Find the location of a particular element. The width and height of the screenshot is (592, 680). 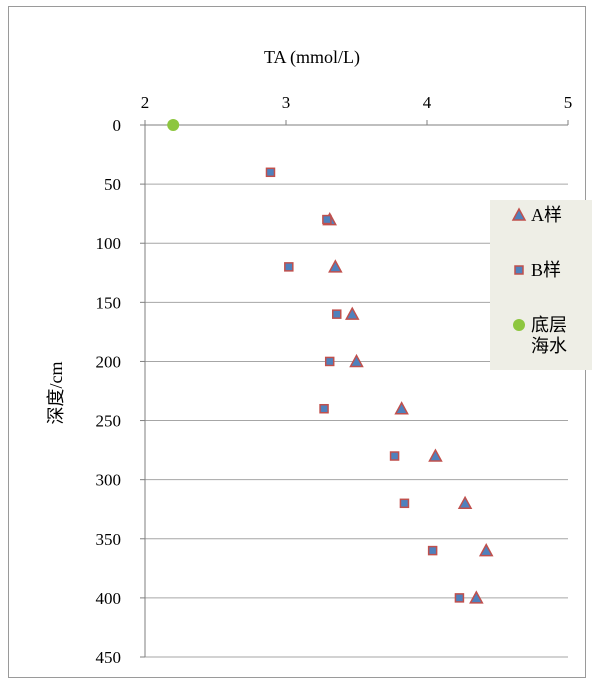

legend-label-2-0: 底层 is located at coordinates (549, 325).